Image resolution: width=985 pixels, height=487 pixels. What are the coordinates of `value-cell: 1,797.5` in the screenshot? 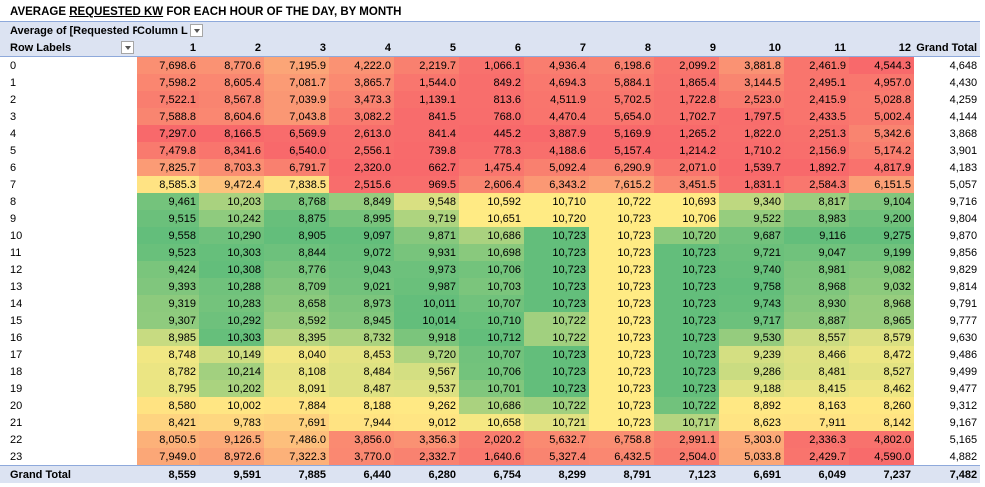 It's located at (751, 116).